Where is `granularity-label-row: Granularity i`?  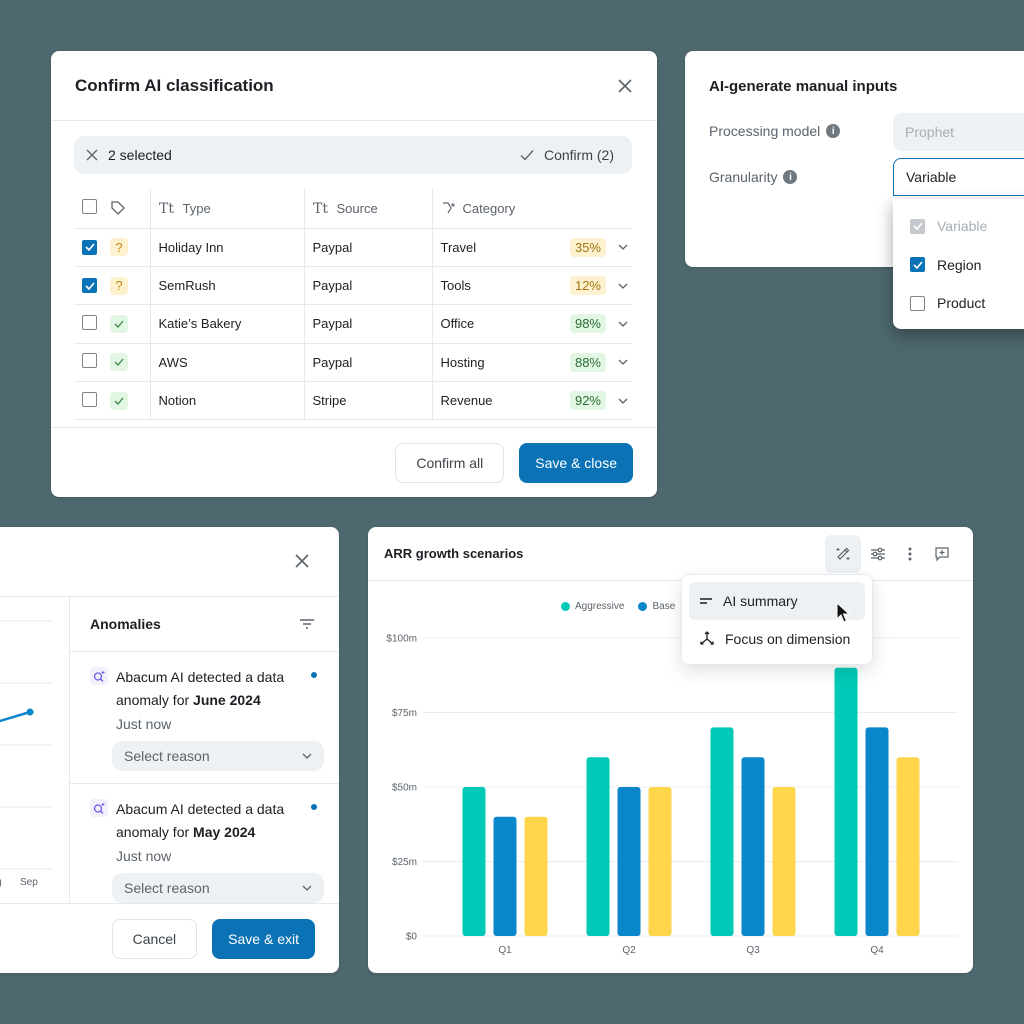
granularity-label-row: Granularity i is located at coordinates (753, 177).